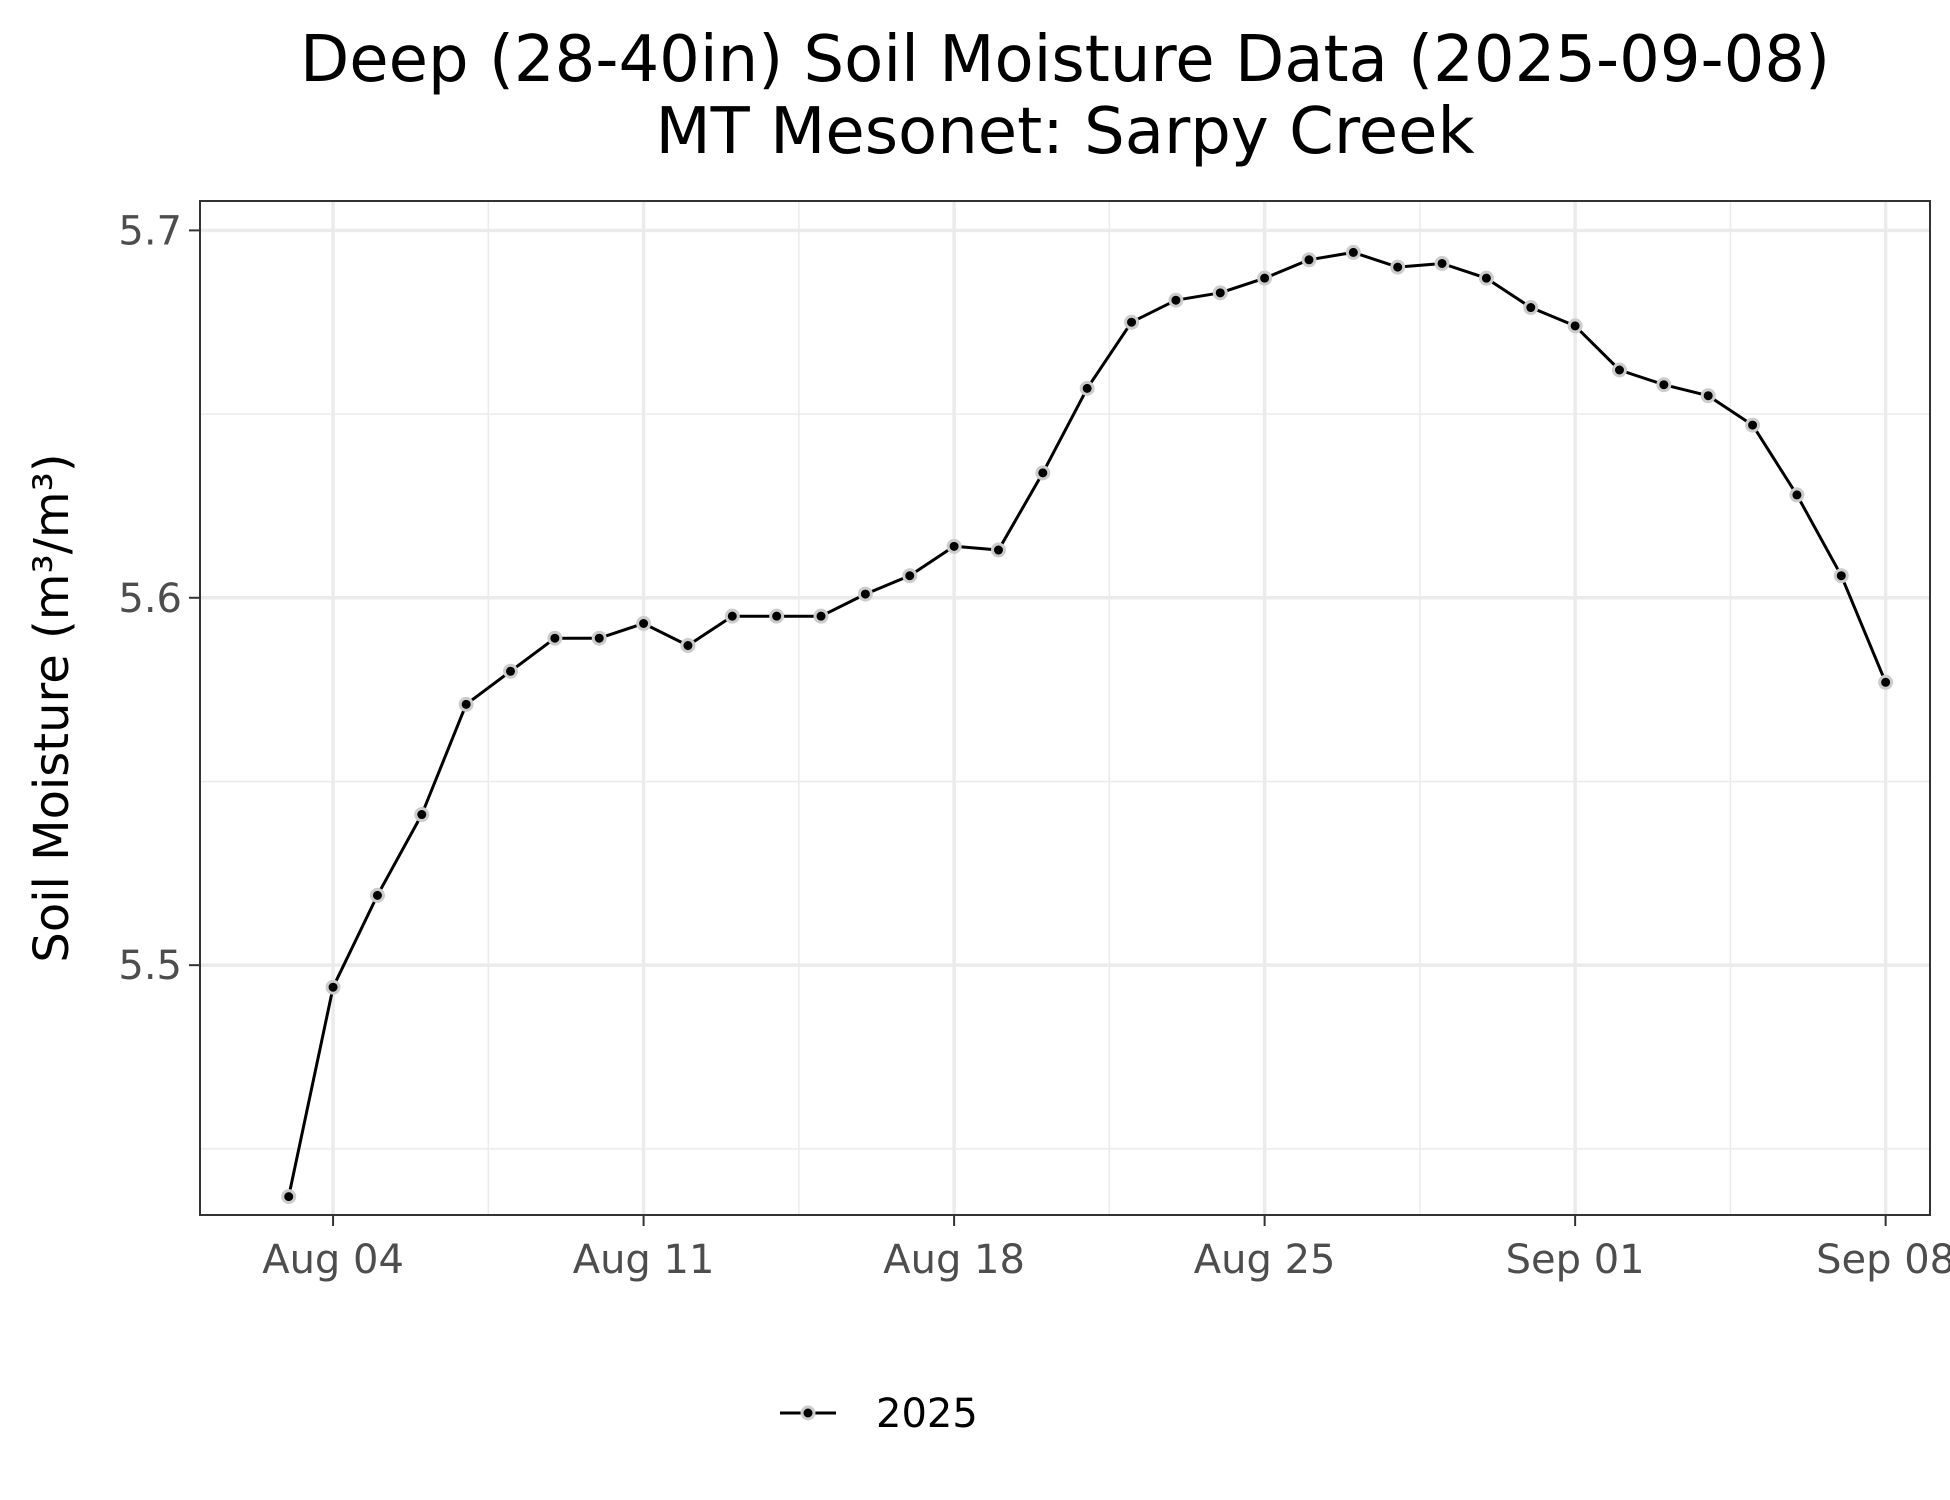 The image size is (1950, 1500). What do you see at coordinates (808, 1413) in the screenshot?
I see `legend-marker` at bounding box center [808, 1413].